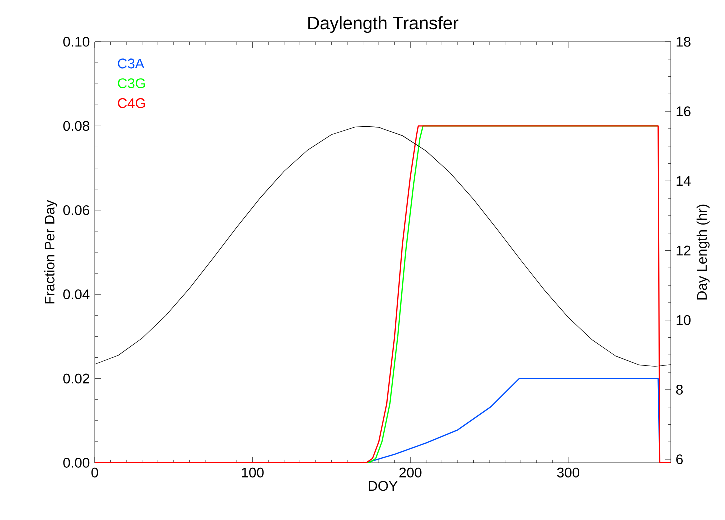 This screenshot has height=520, width=725. I want to click on text: C3G, so click(132, 83).